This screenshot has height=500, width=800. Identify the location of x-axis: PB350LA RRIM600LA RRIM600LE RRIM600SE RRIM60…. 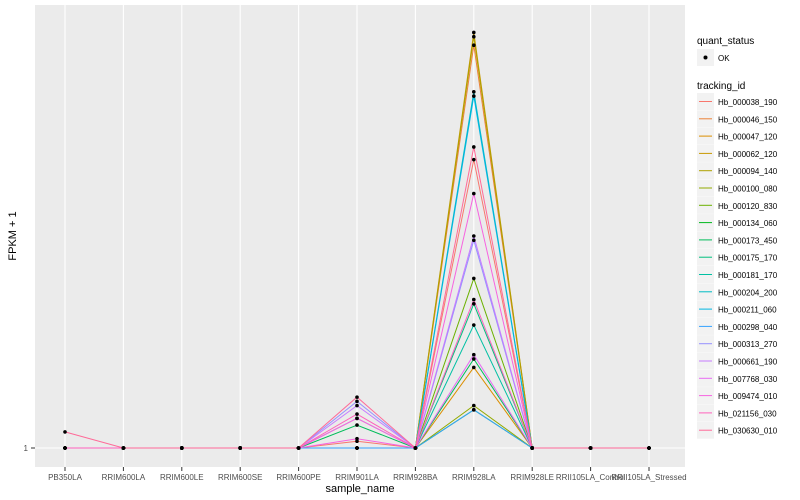
(367, 474).